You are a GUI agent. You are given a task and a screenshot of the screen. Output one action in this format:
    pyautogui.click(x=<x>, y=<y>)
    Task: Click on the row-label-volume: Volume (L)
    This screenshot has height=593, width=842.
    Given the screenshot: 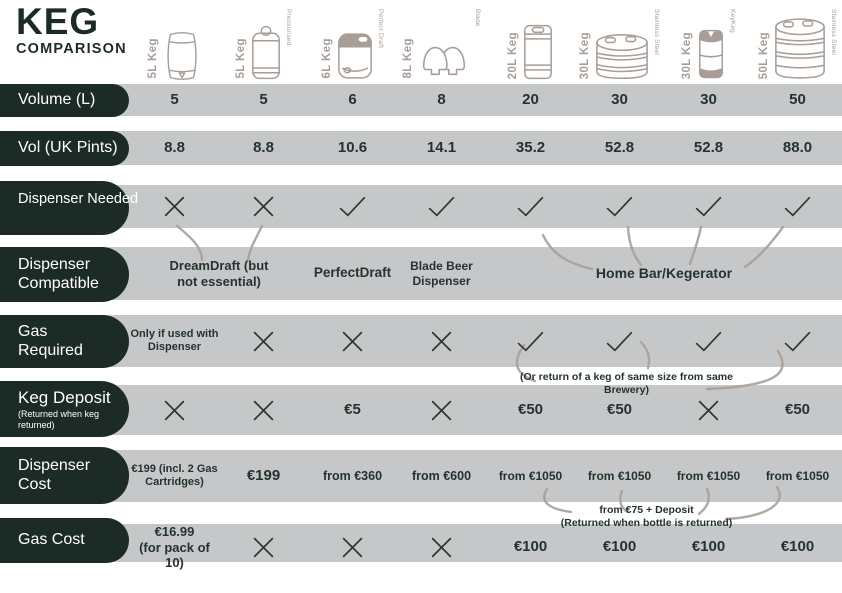 What is the action you would take?
    pyautogui.click(x=64, y=100)
    